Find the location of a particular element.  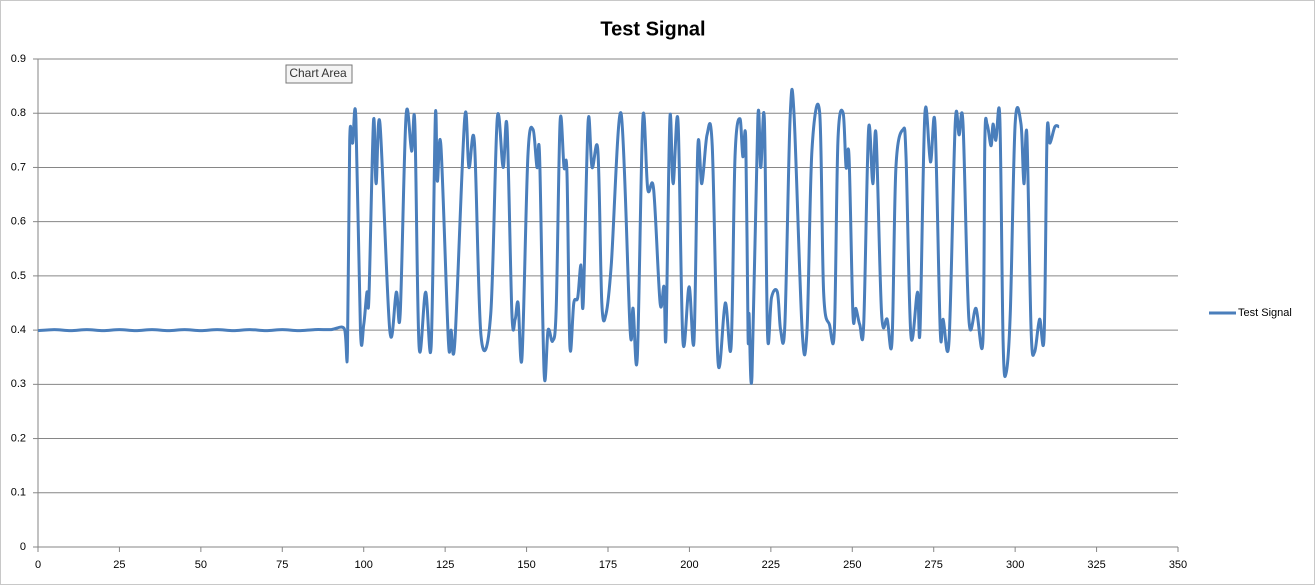

y-tick-label: 0.3 is located at coordinates (18, 384).